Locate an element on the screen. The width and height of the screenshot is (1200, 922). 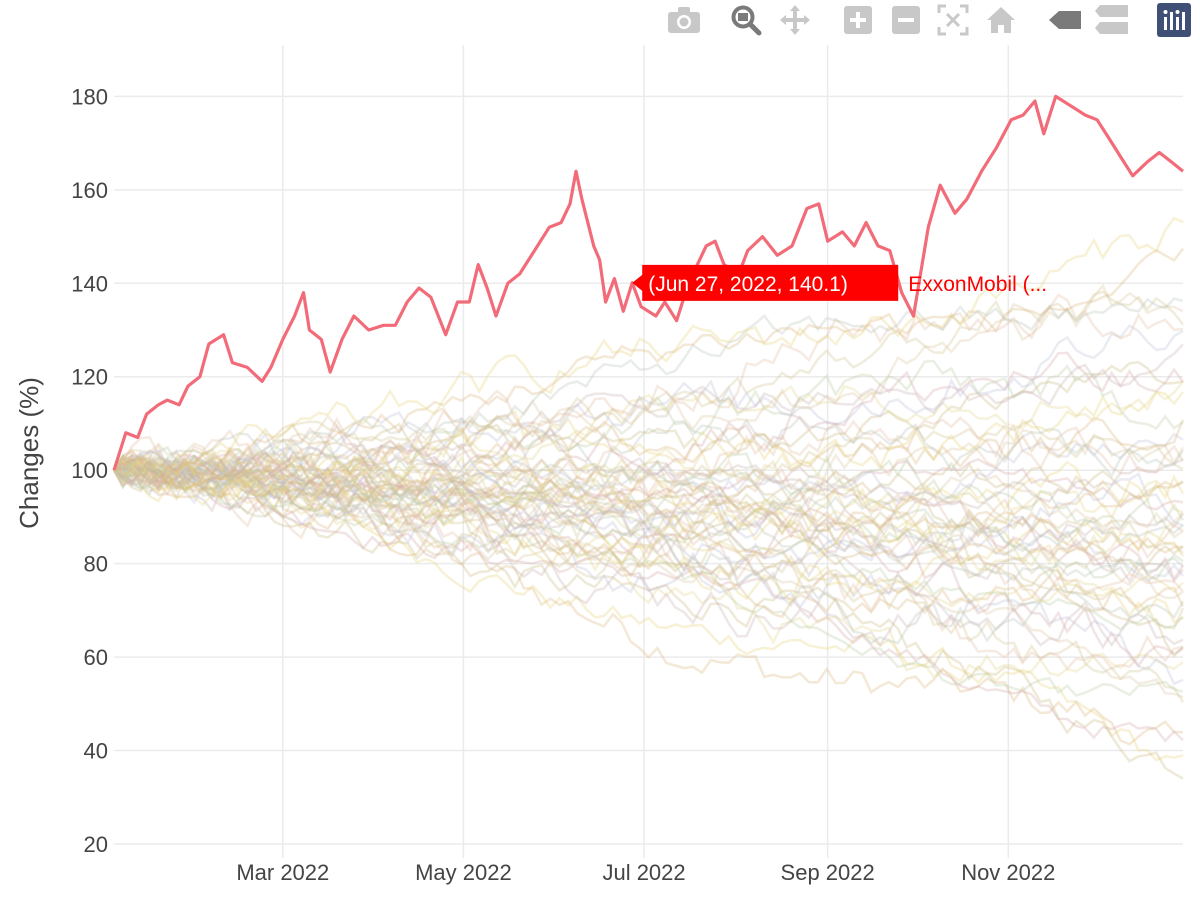
x-axis-ticks: Mar 2022 May 2022 Jul 2022 Sep 2022 Nov 2022 is located at coordinates (645, 872).